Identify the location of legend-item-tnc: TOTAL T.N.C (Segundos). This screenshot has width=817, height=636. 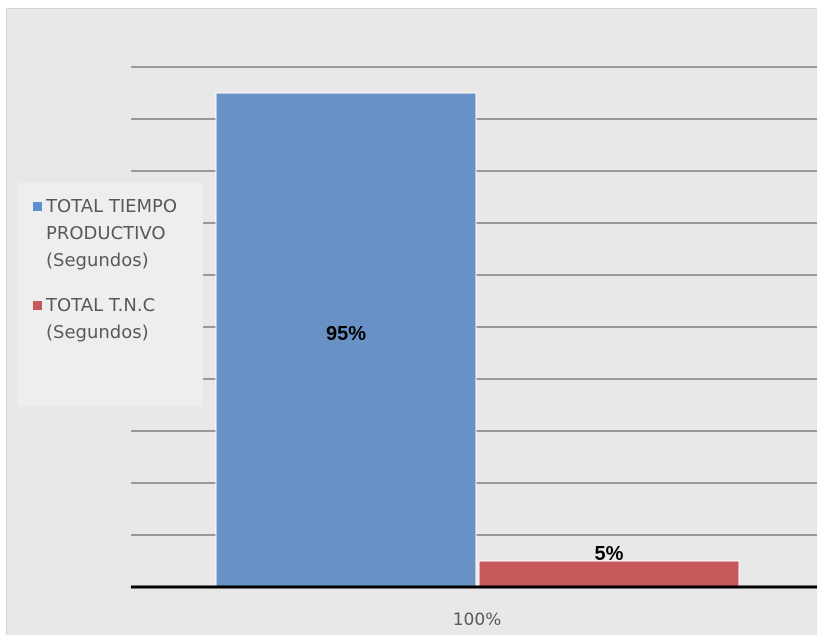
(118, 319).